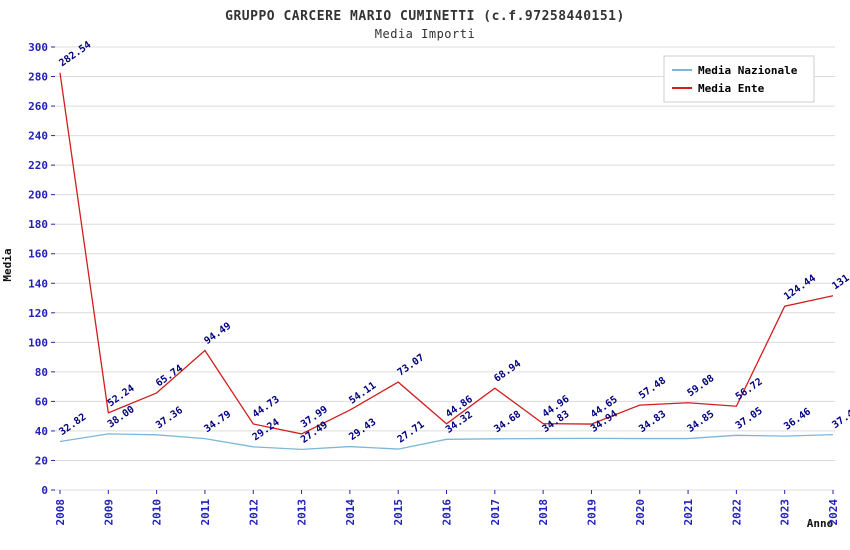 The image size is (850, 550). Describe the element at coordinates (797, 419) in the screenshot. I see `point-label-series-0: 36.46` at that location.